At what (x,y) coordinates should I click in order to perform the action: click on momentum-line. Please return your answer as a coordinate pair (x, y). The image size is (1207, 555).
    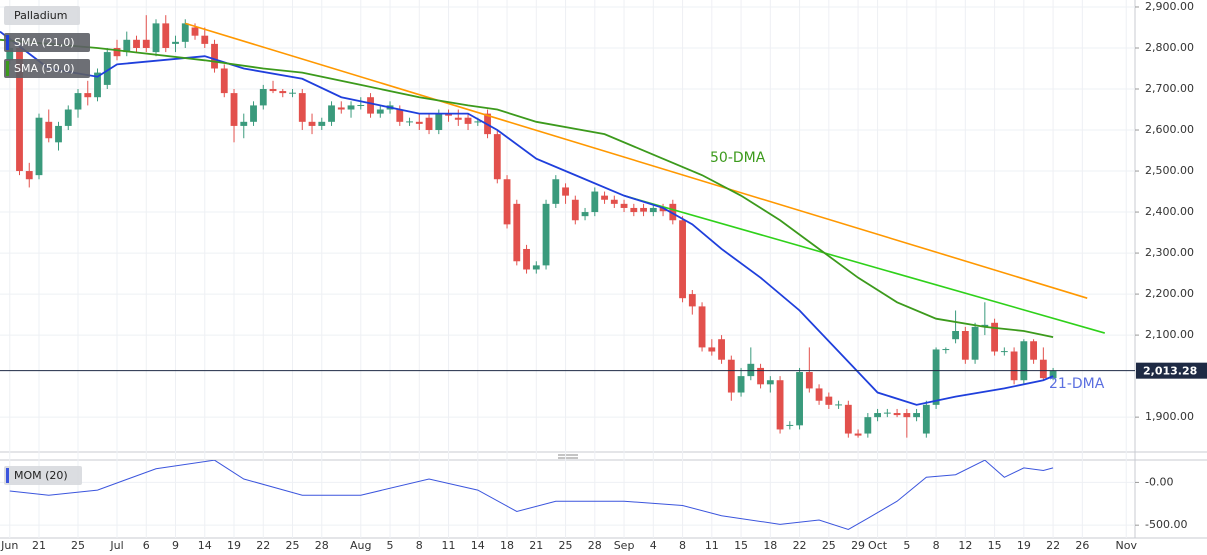
    Looking at the image, I should click on (531, 495).